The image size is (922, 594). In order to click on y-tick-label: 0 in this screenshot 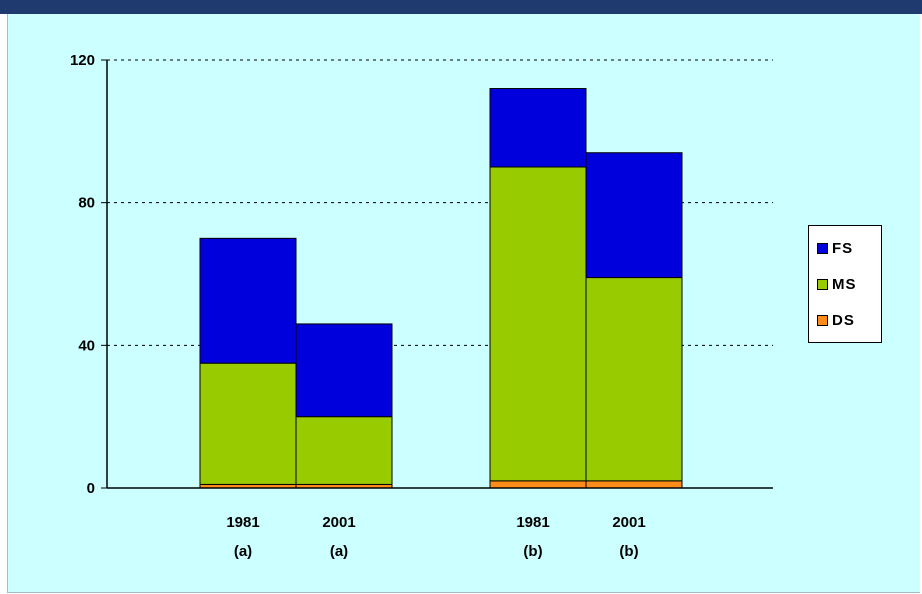, I will do `click(91, 488)`.